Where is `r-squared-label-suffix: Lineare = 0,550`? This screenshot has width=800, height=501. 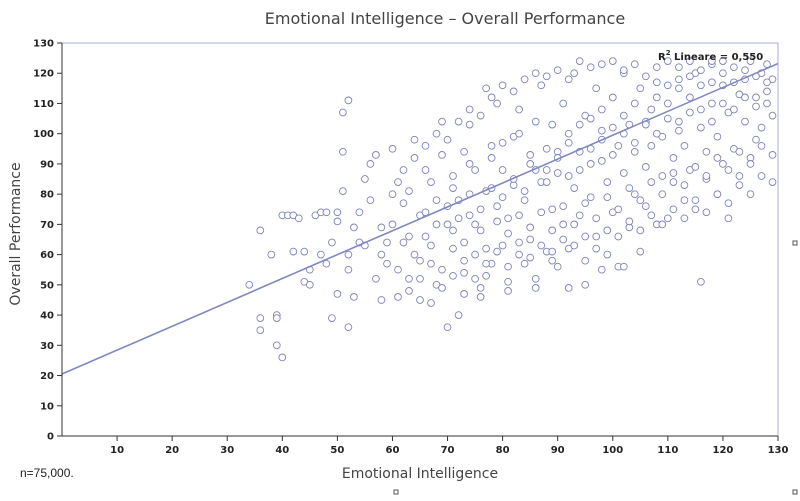
r-squared-label-suffix: Lineare = 0,550 is located at coordinates (717, 57).